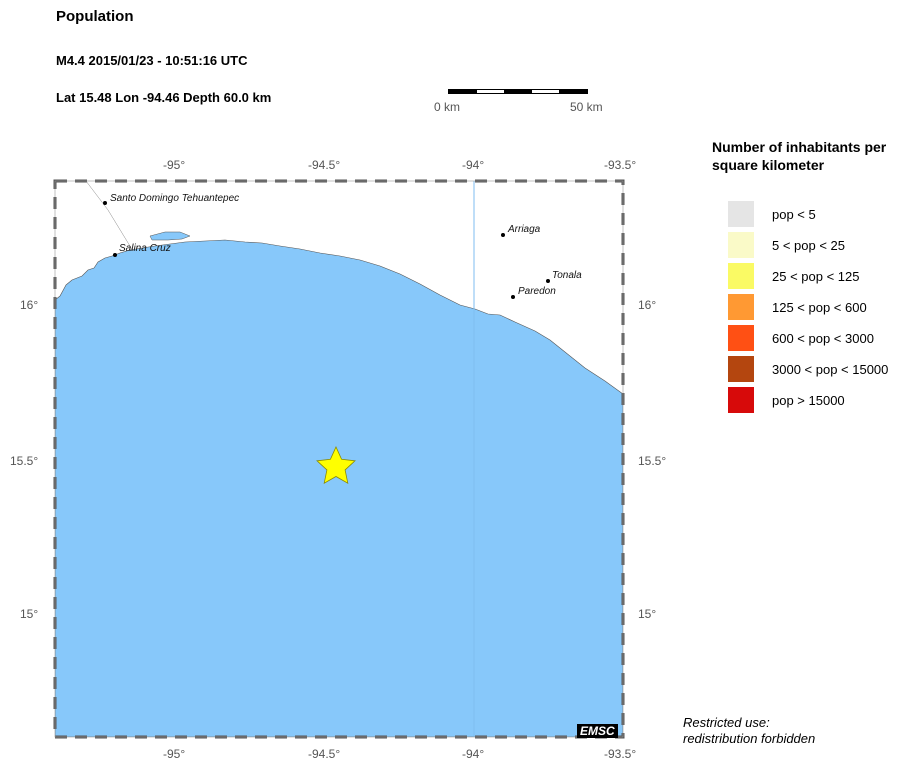  I want to click on axis-top-label: -95°, so click(174, 165).